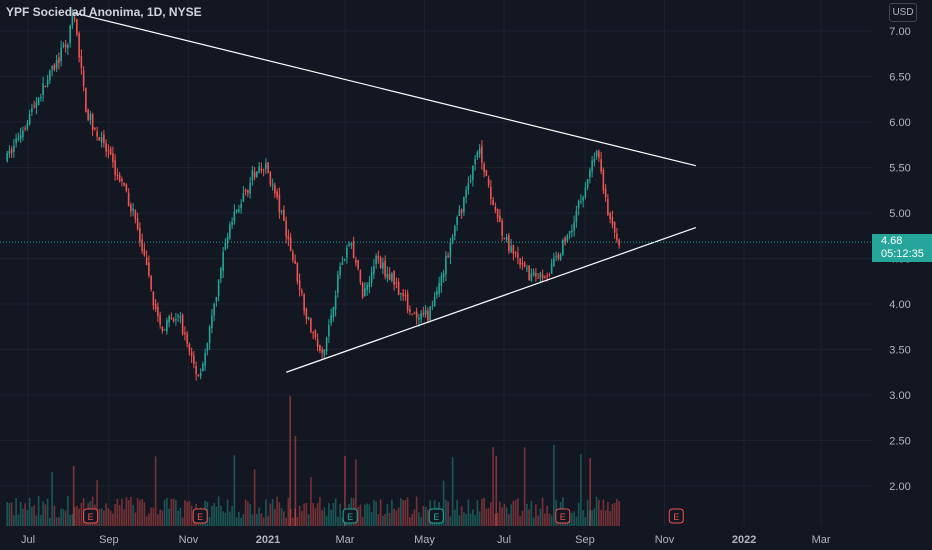 Image resolution: width=932 pixels, height=550 pixels. What do you see at coordinates (91, 516) in the screenshot?
I see `earnings-marker` at bounding box center [91, 516].